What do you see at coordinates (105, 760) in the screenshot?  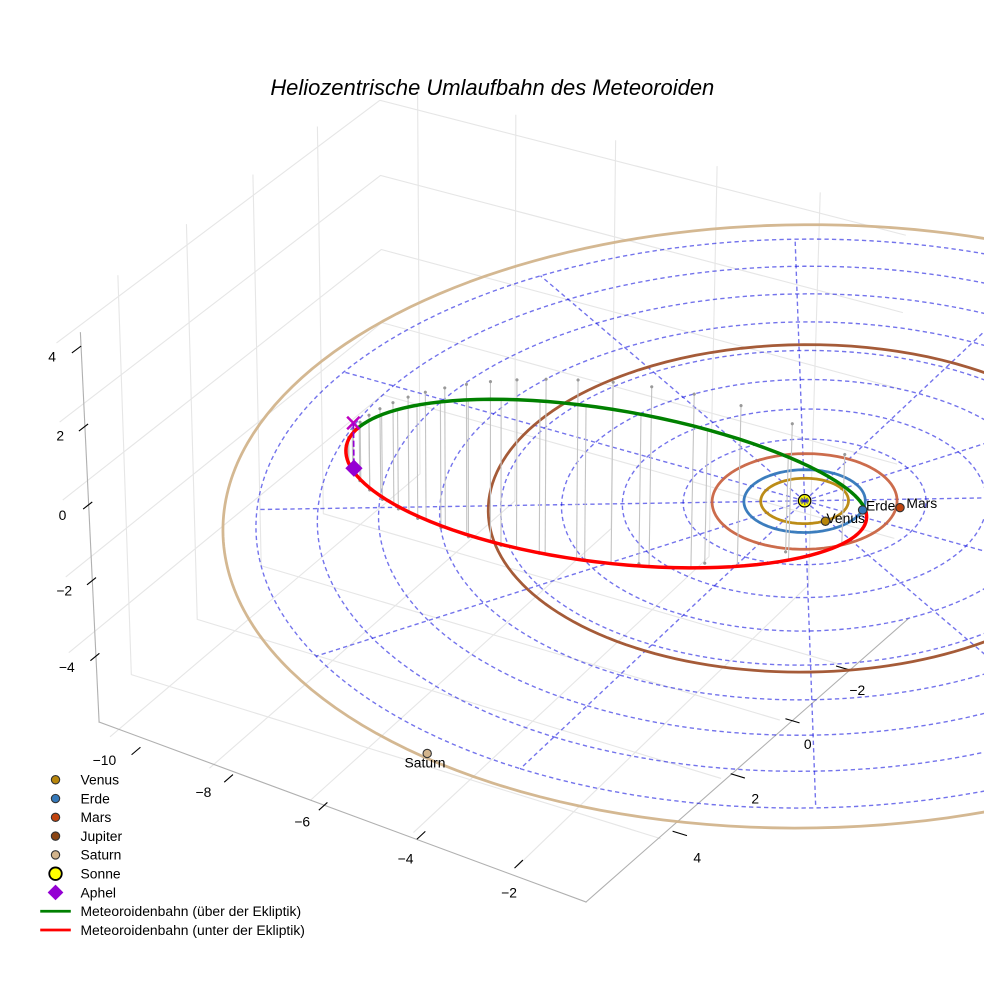 I see `svg-text: −10` at bounding box center [105, 760].